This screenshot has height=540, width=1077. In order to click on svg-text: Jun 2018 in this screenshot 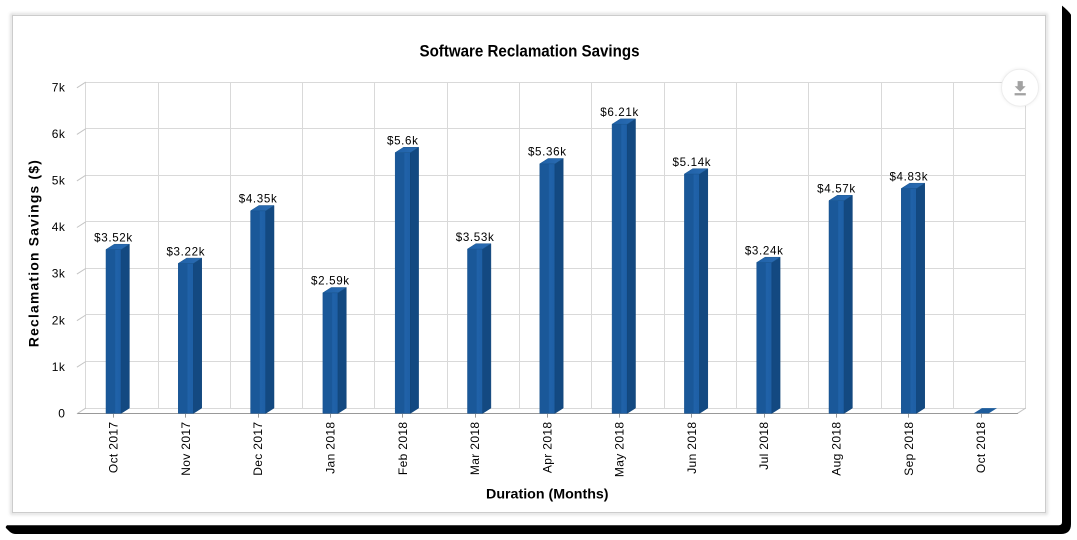, I will do `click(692, 448)`.